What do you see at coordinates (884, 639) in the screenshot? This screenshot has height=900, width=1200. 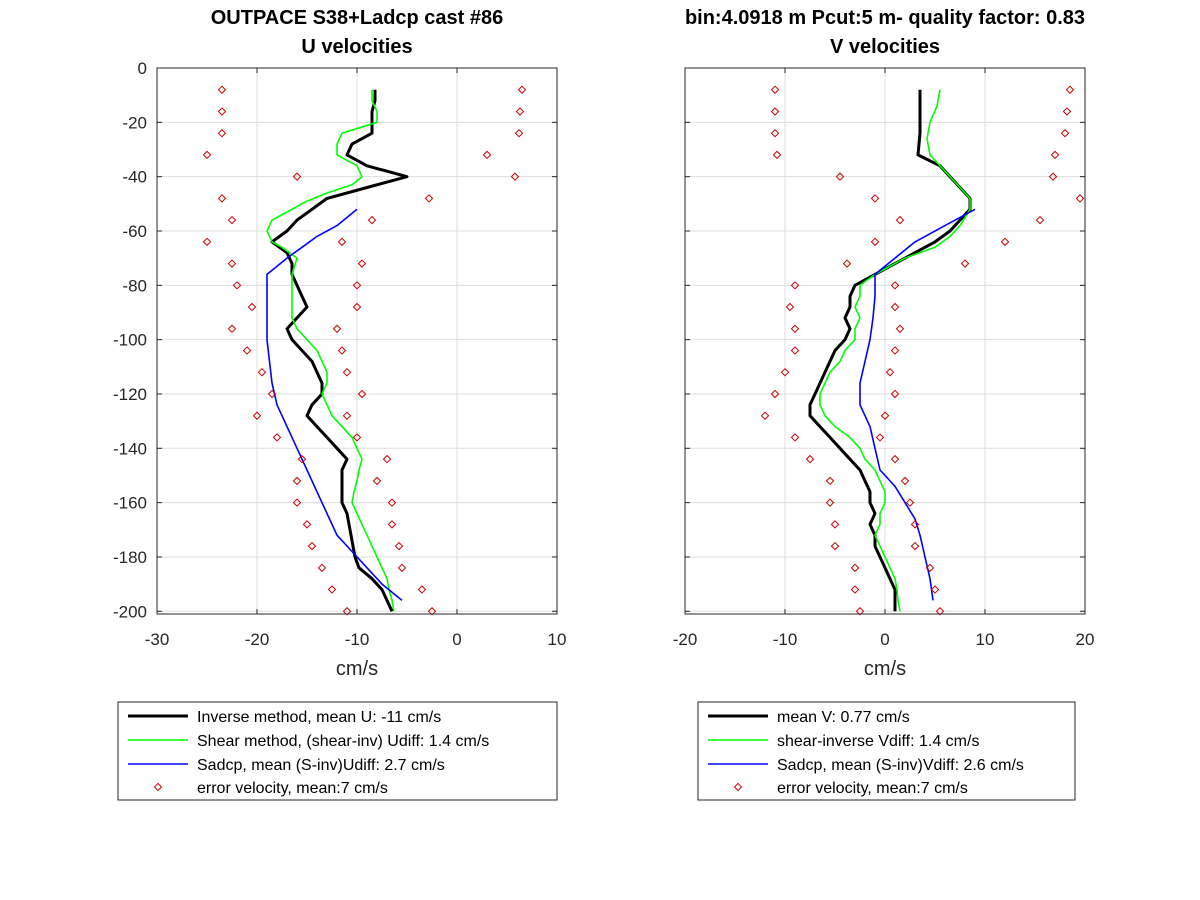 I see `v-x-tick-label: 0` at bounding box center [884, 639].